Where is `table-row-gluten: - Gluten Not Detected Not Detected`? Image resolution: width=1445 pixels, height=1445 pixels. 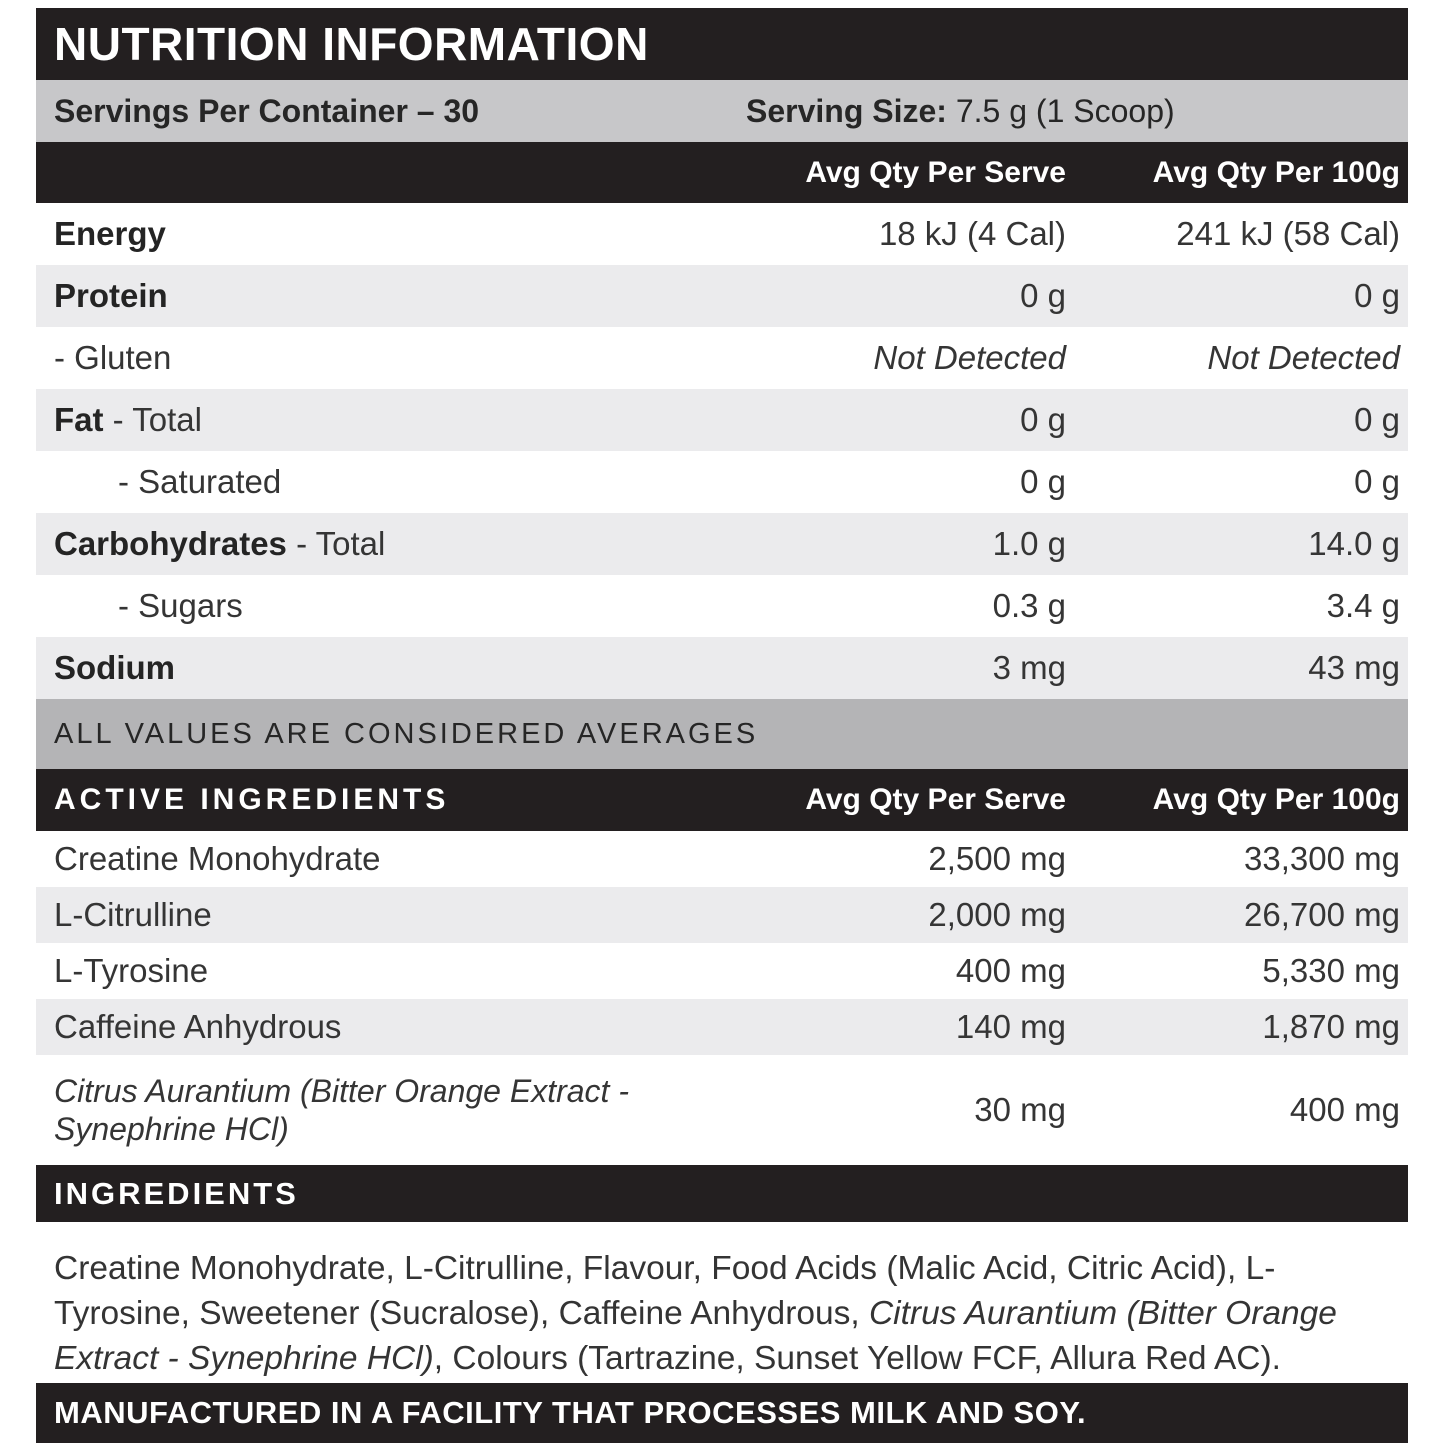
table-row-gluten: - Gluten Not Detected Not Detected is located at coordinates (722, 358).